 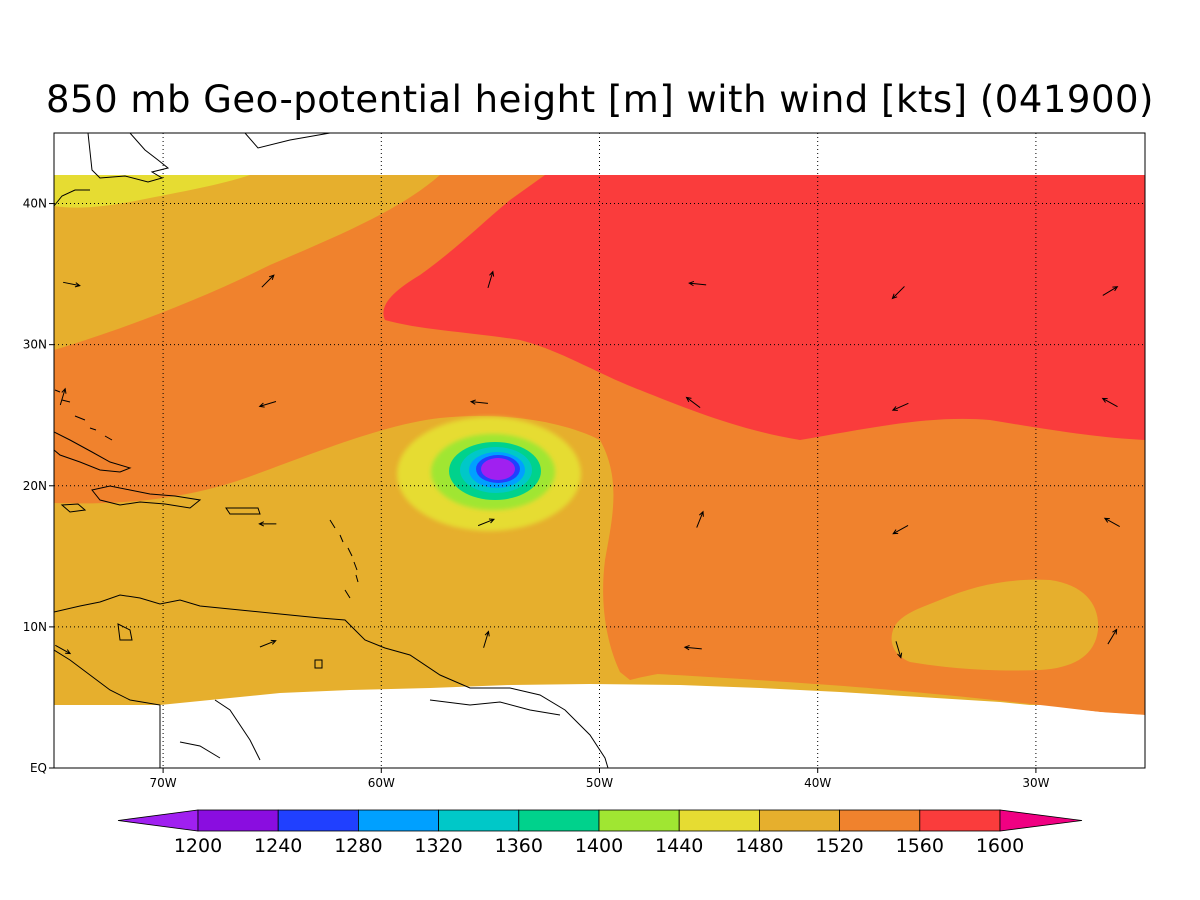 I want to click on coast-puerto-rico, so click(x=243, y=511).